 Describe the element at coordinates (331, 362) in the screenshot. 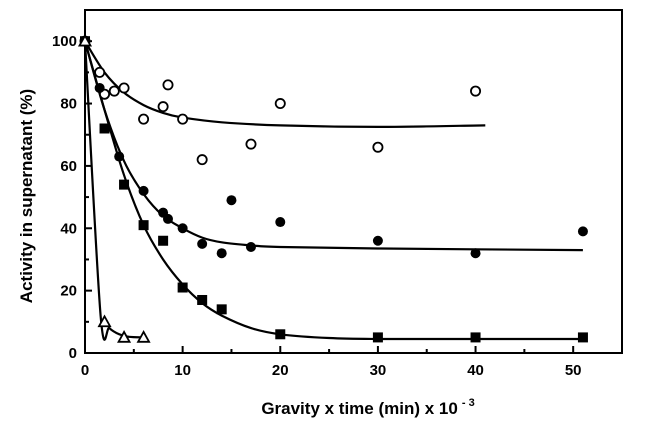

I see `x-axis: 0 10 20 30 40 50` at that location.